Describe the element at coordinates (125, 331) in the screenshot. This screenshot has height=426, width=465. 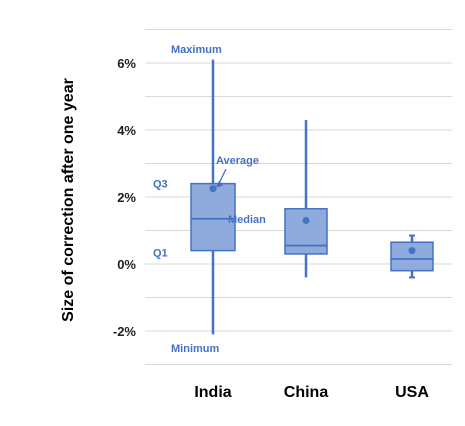
I see `y-tick-label: -2%` at that location.